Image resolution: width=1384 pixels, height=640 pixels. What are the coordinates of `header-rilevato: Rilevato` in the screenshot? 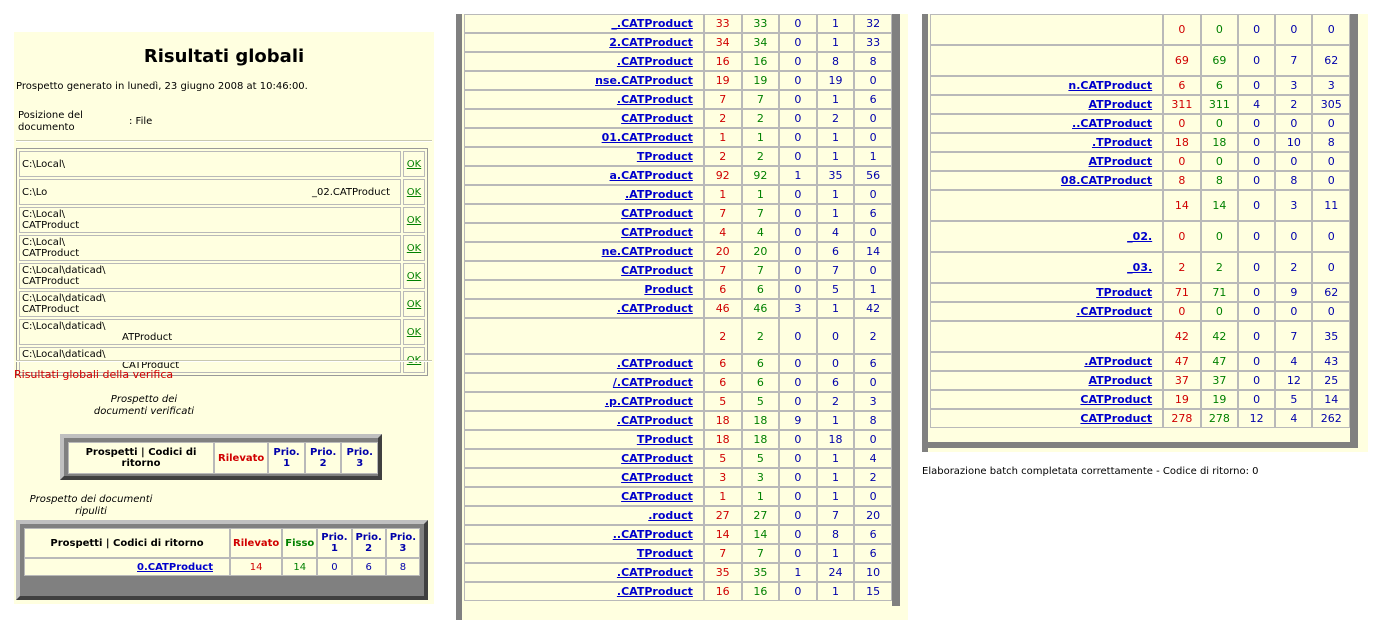 It's located at (256, 543).